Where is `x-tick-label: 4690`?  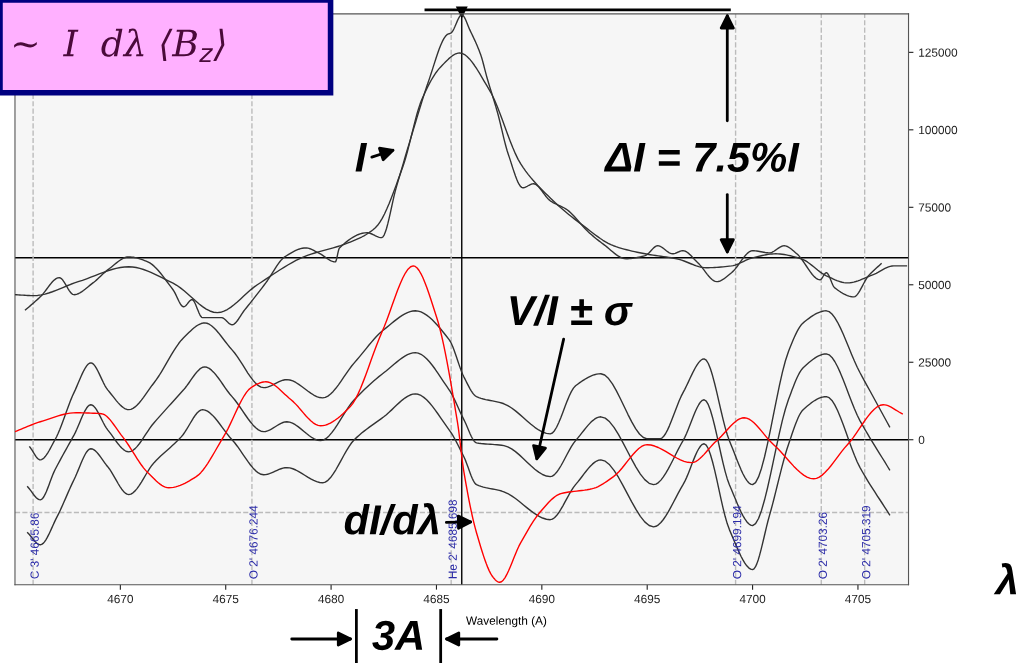 x-tick-label: 4690 is located at coordinates (541, 599).